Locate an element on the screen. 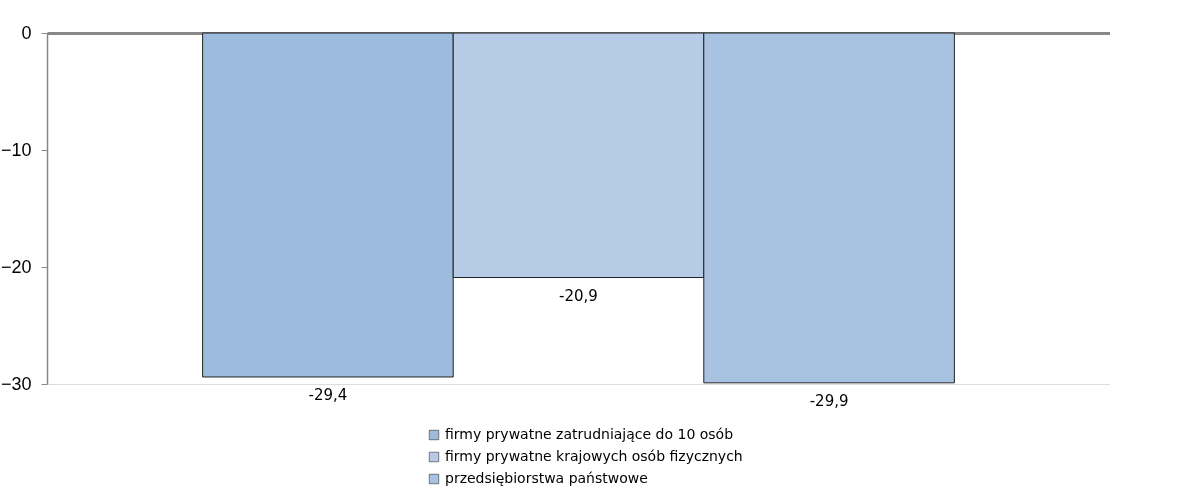 The height and width of the screenshot is (498, 1187). legend-label: firmy prywatne krajowych osób fizycznych is located at coordinates (594, 456).